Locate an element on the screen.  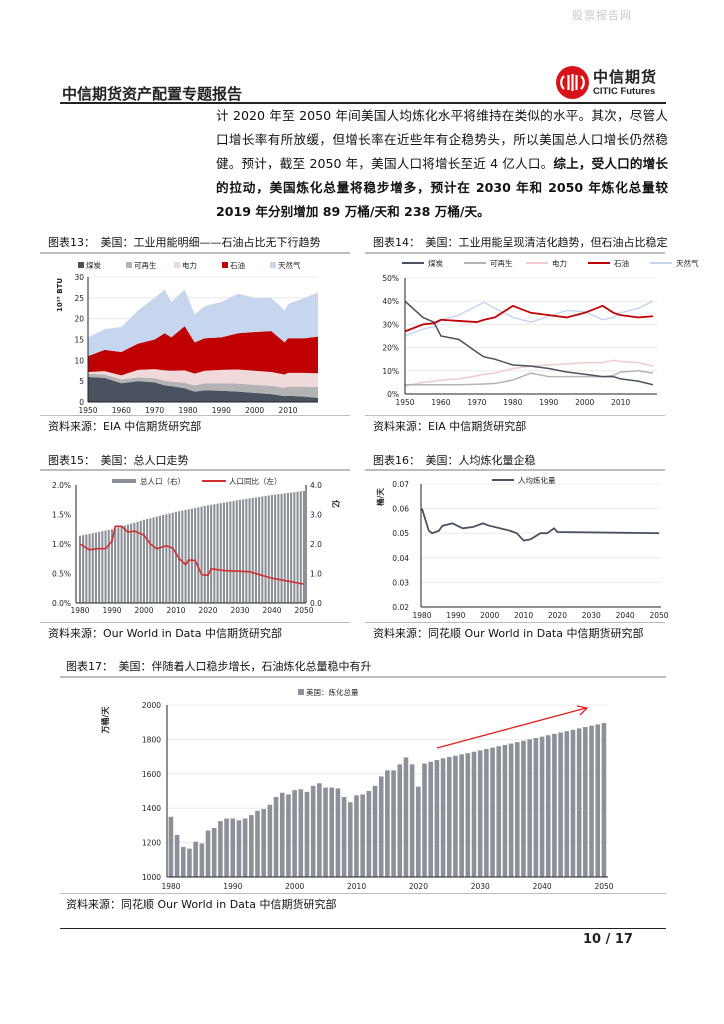
area-electricity is located at coordinates (203, 378).